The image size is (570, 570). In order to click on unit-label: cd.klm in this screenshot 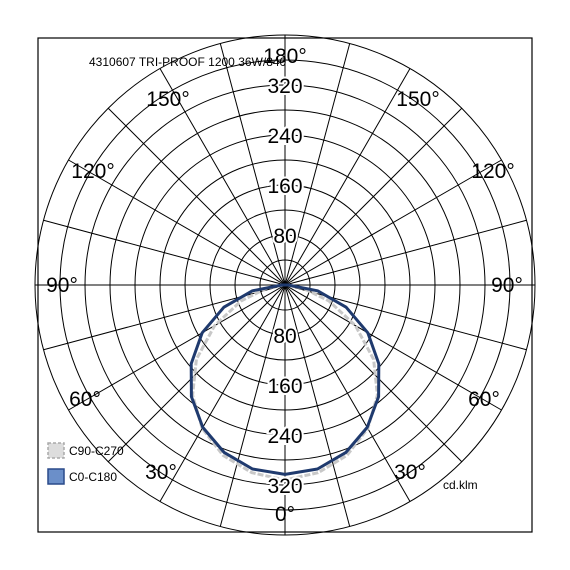, I will do `click(460, 485)`.